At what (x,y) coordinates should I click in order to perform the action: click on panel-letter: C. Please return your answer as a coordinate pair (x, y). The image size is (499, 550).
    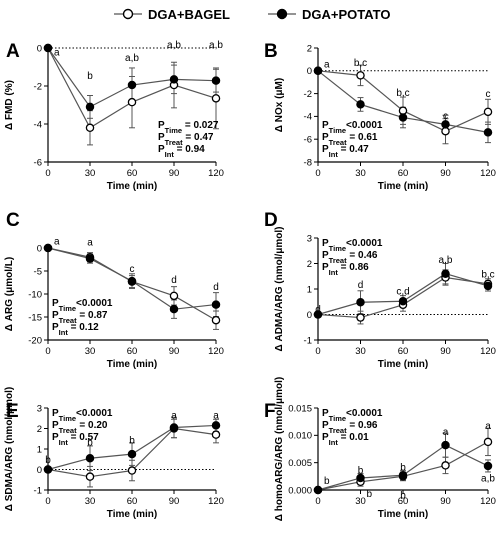
    Looking at the image, I should click on (13, 220).